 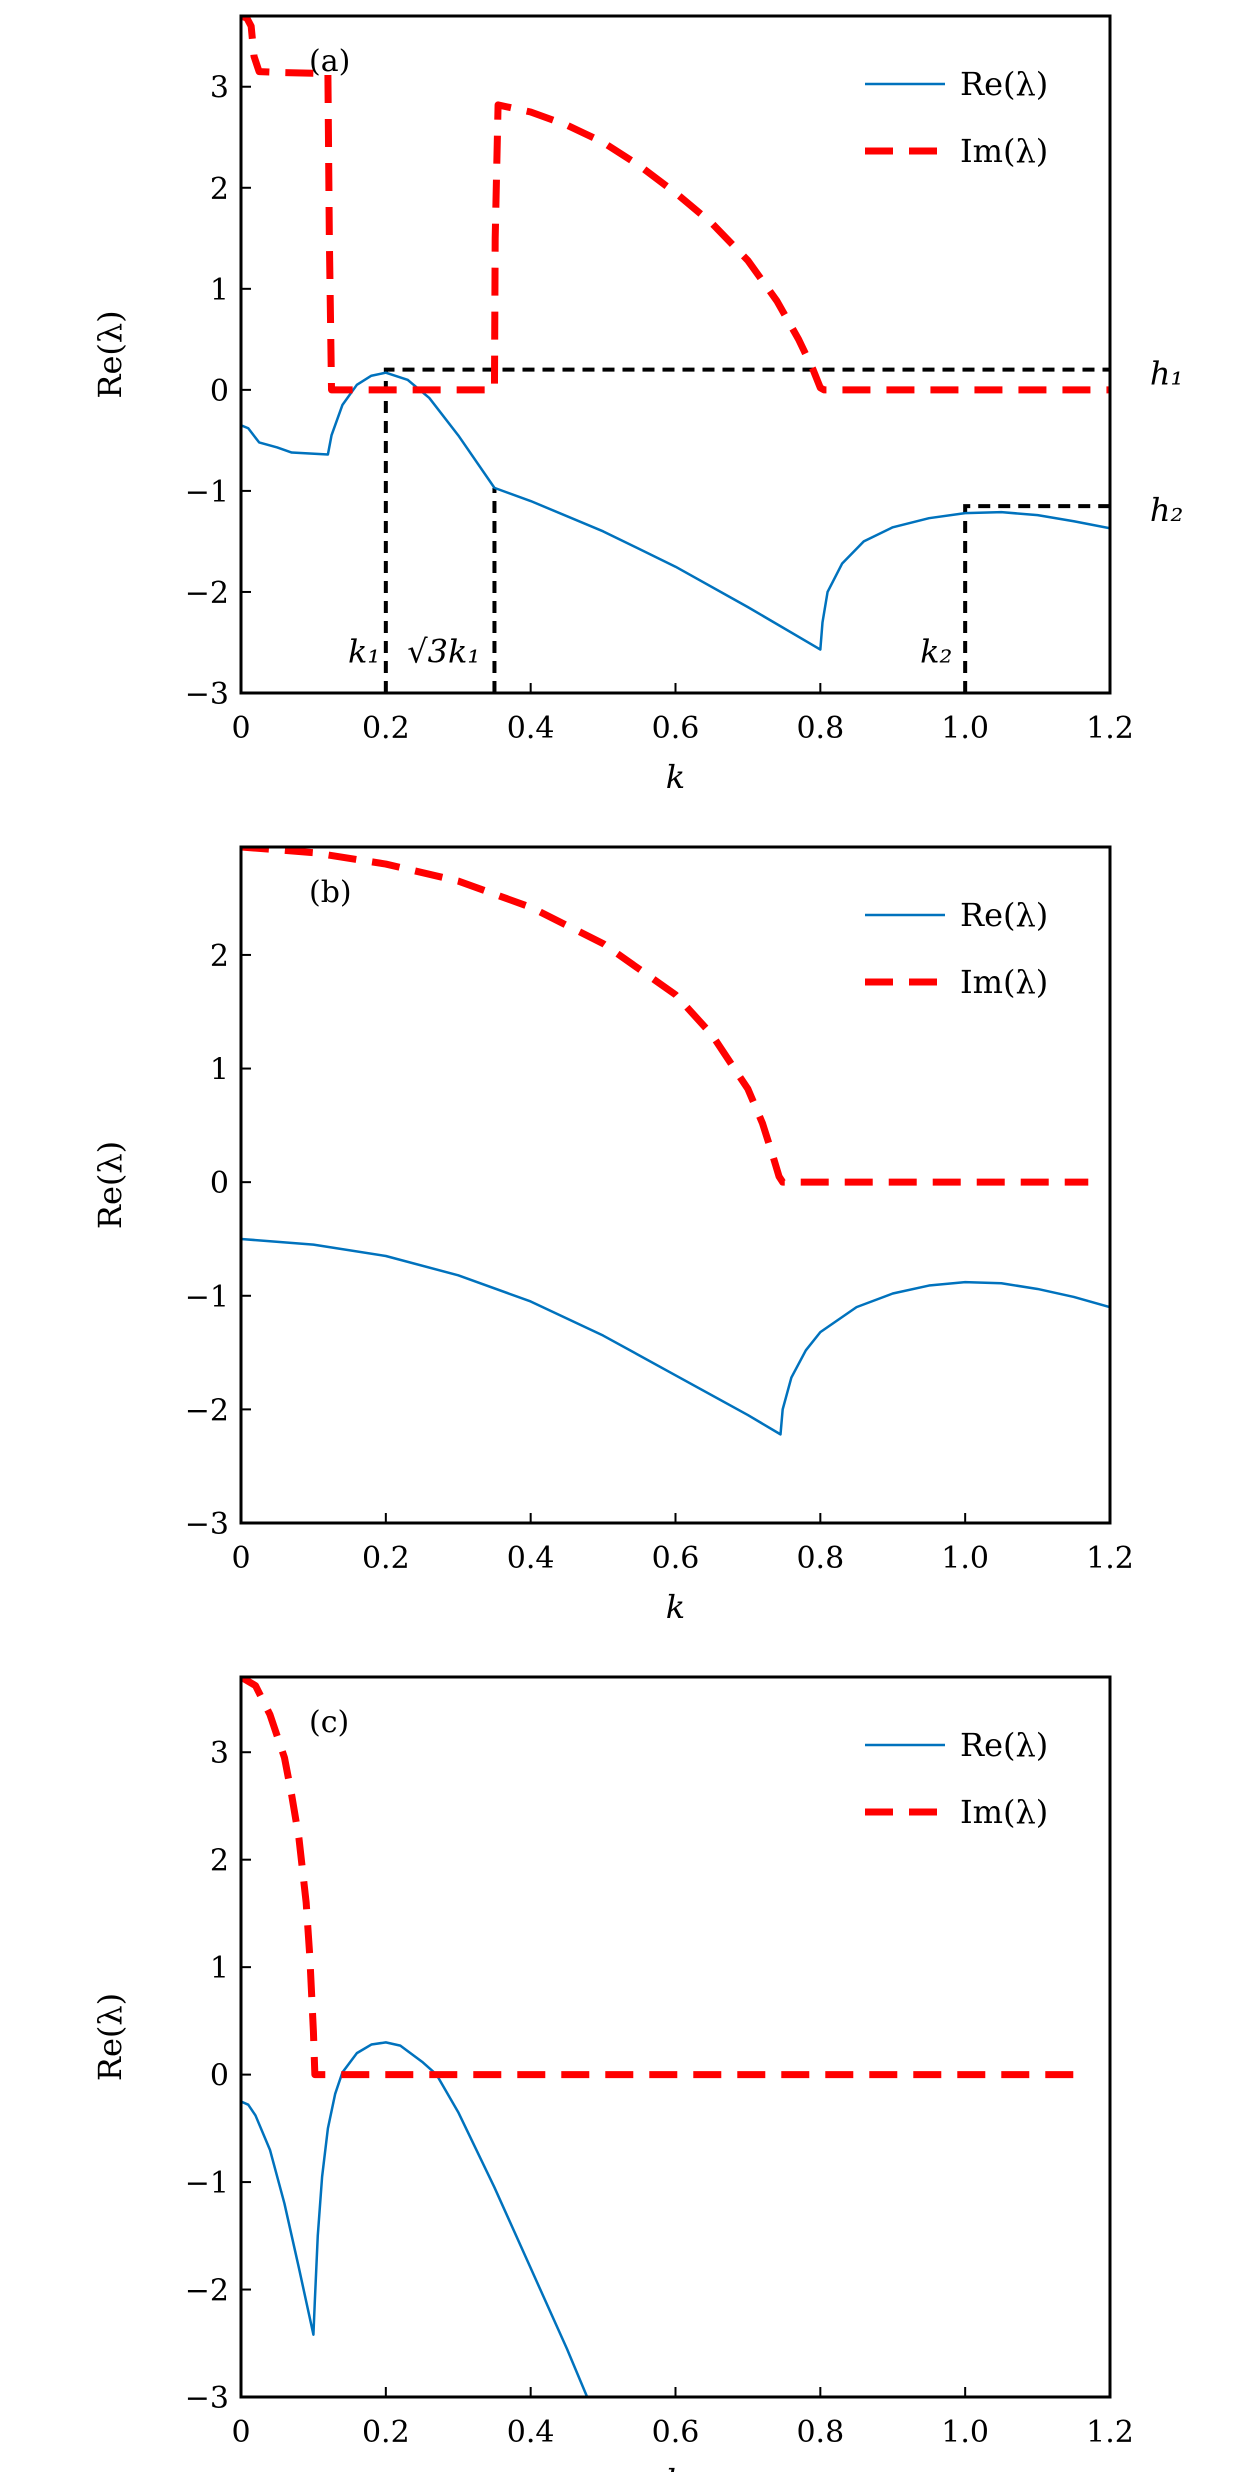 What do you see at coordinates (1166, 510) in the screenshot?
I see `annotation-label: h₂` at bounding box center [1166, 510].